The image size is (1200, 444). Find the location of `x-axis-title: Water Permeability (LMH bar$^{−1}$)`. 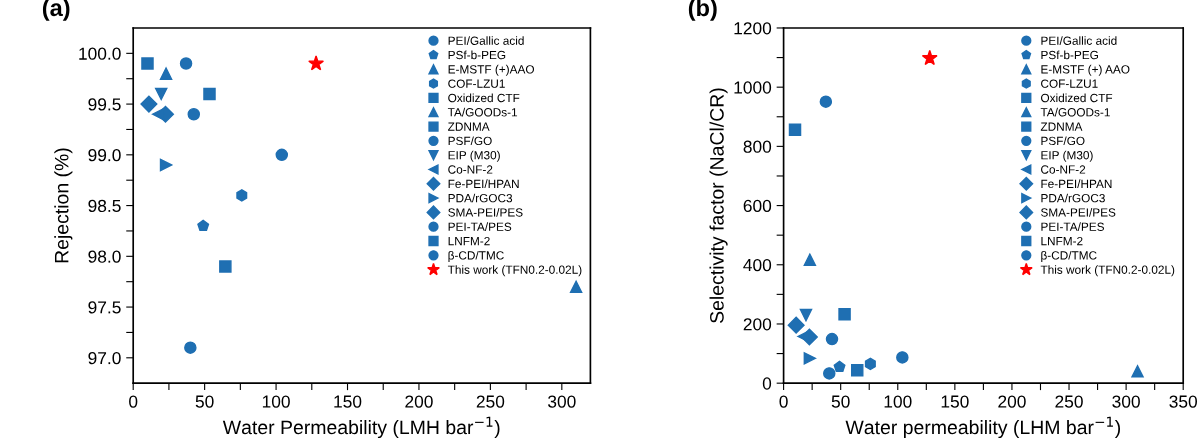

x-axis-title: Water Permeability (LMH bar$^{−1}$) is located at coordinates (361, 427).